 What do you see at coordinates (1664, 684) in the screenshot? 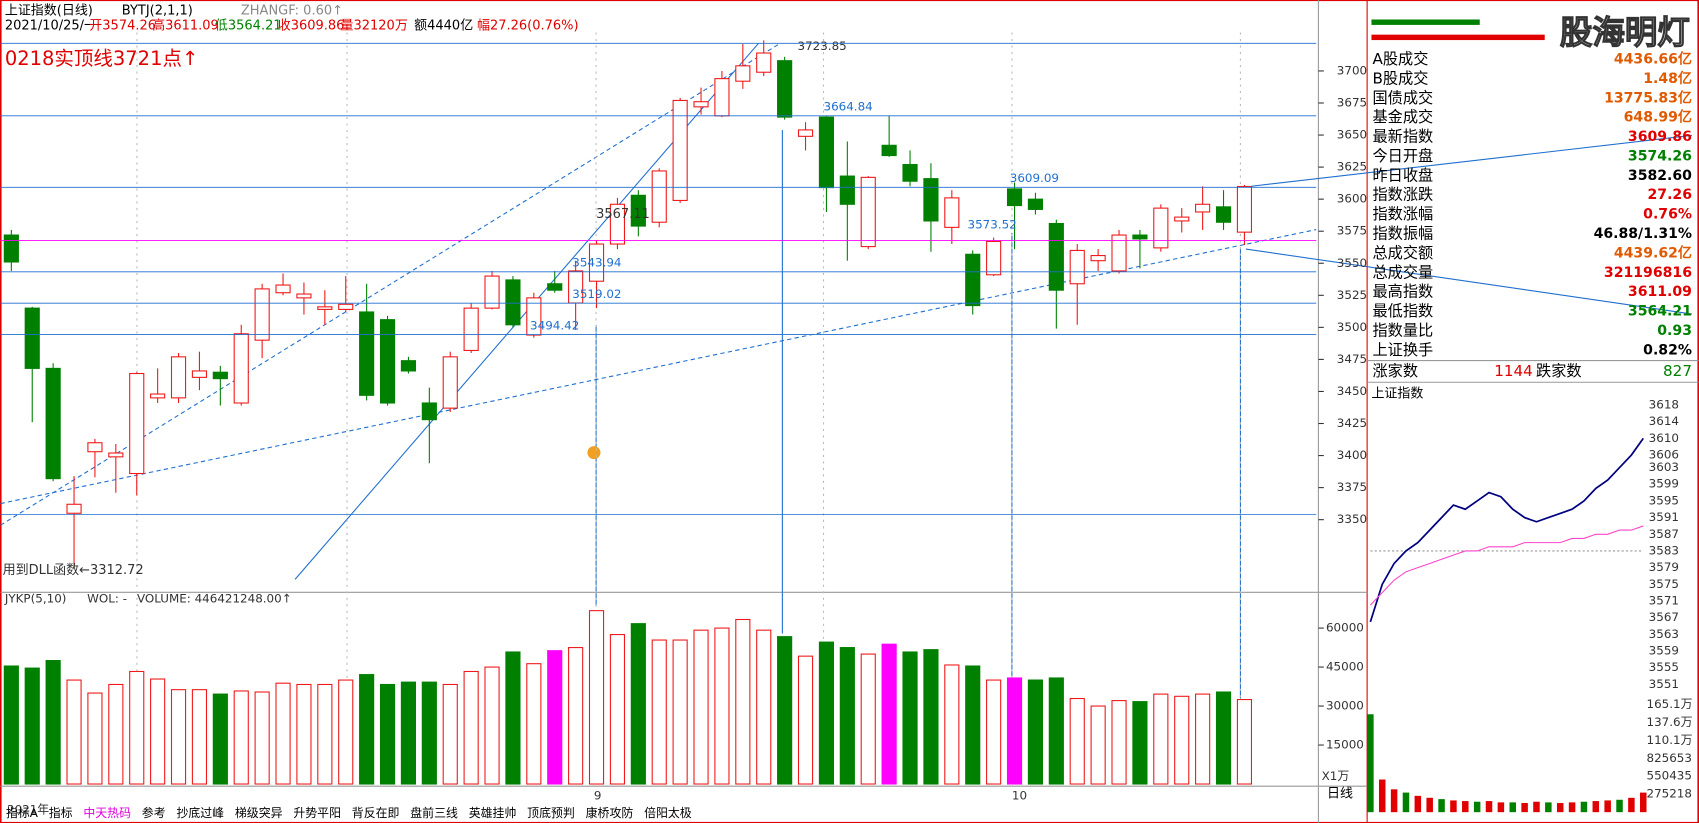
I see `intraday-tick: 3551` at bounding box center [1664, 684].